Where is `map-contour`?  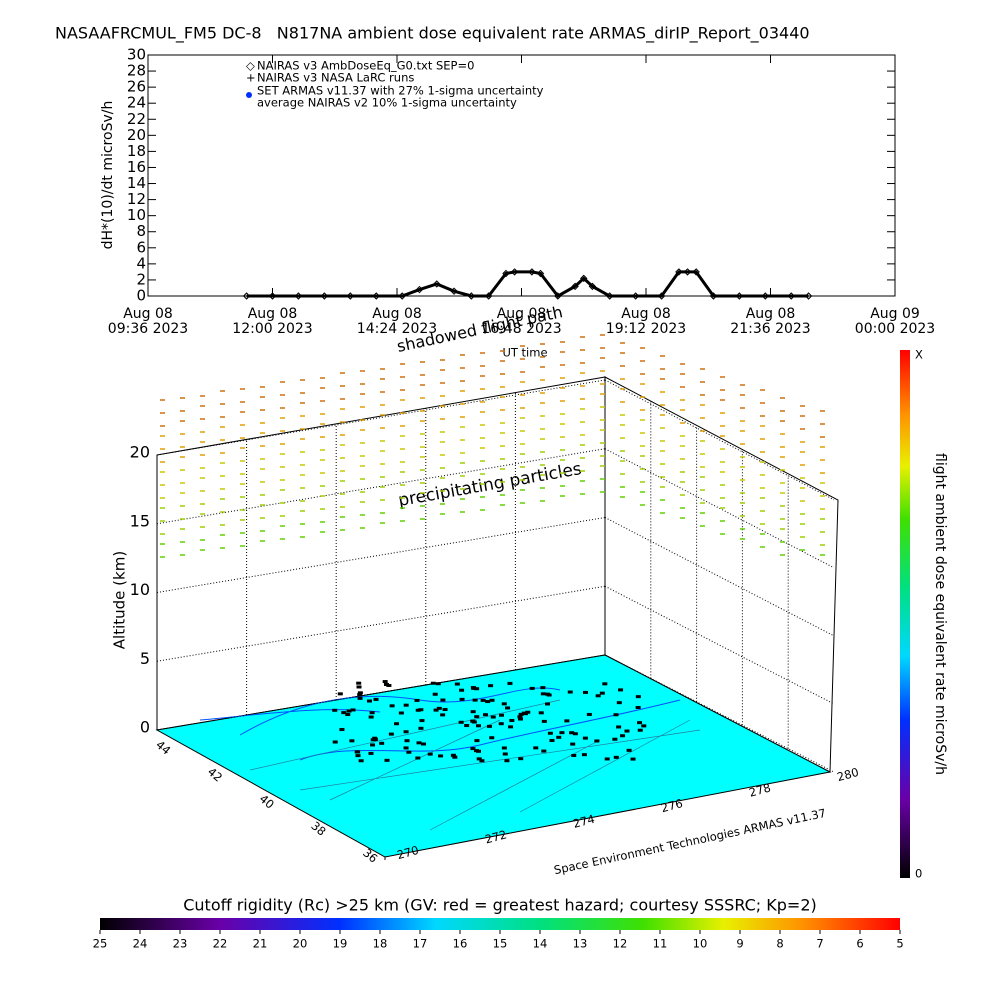
map-contour is located at coordinates (440, 724).